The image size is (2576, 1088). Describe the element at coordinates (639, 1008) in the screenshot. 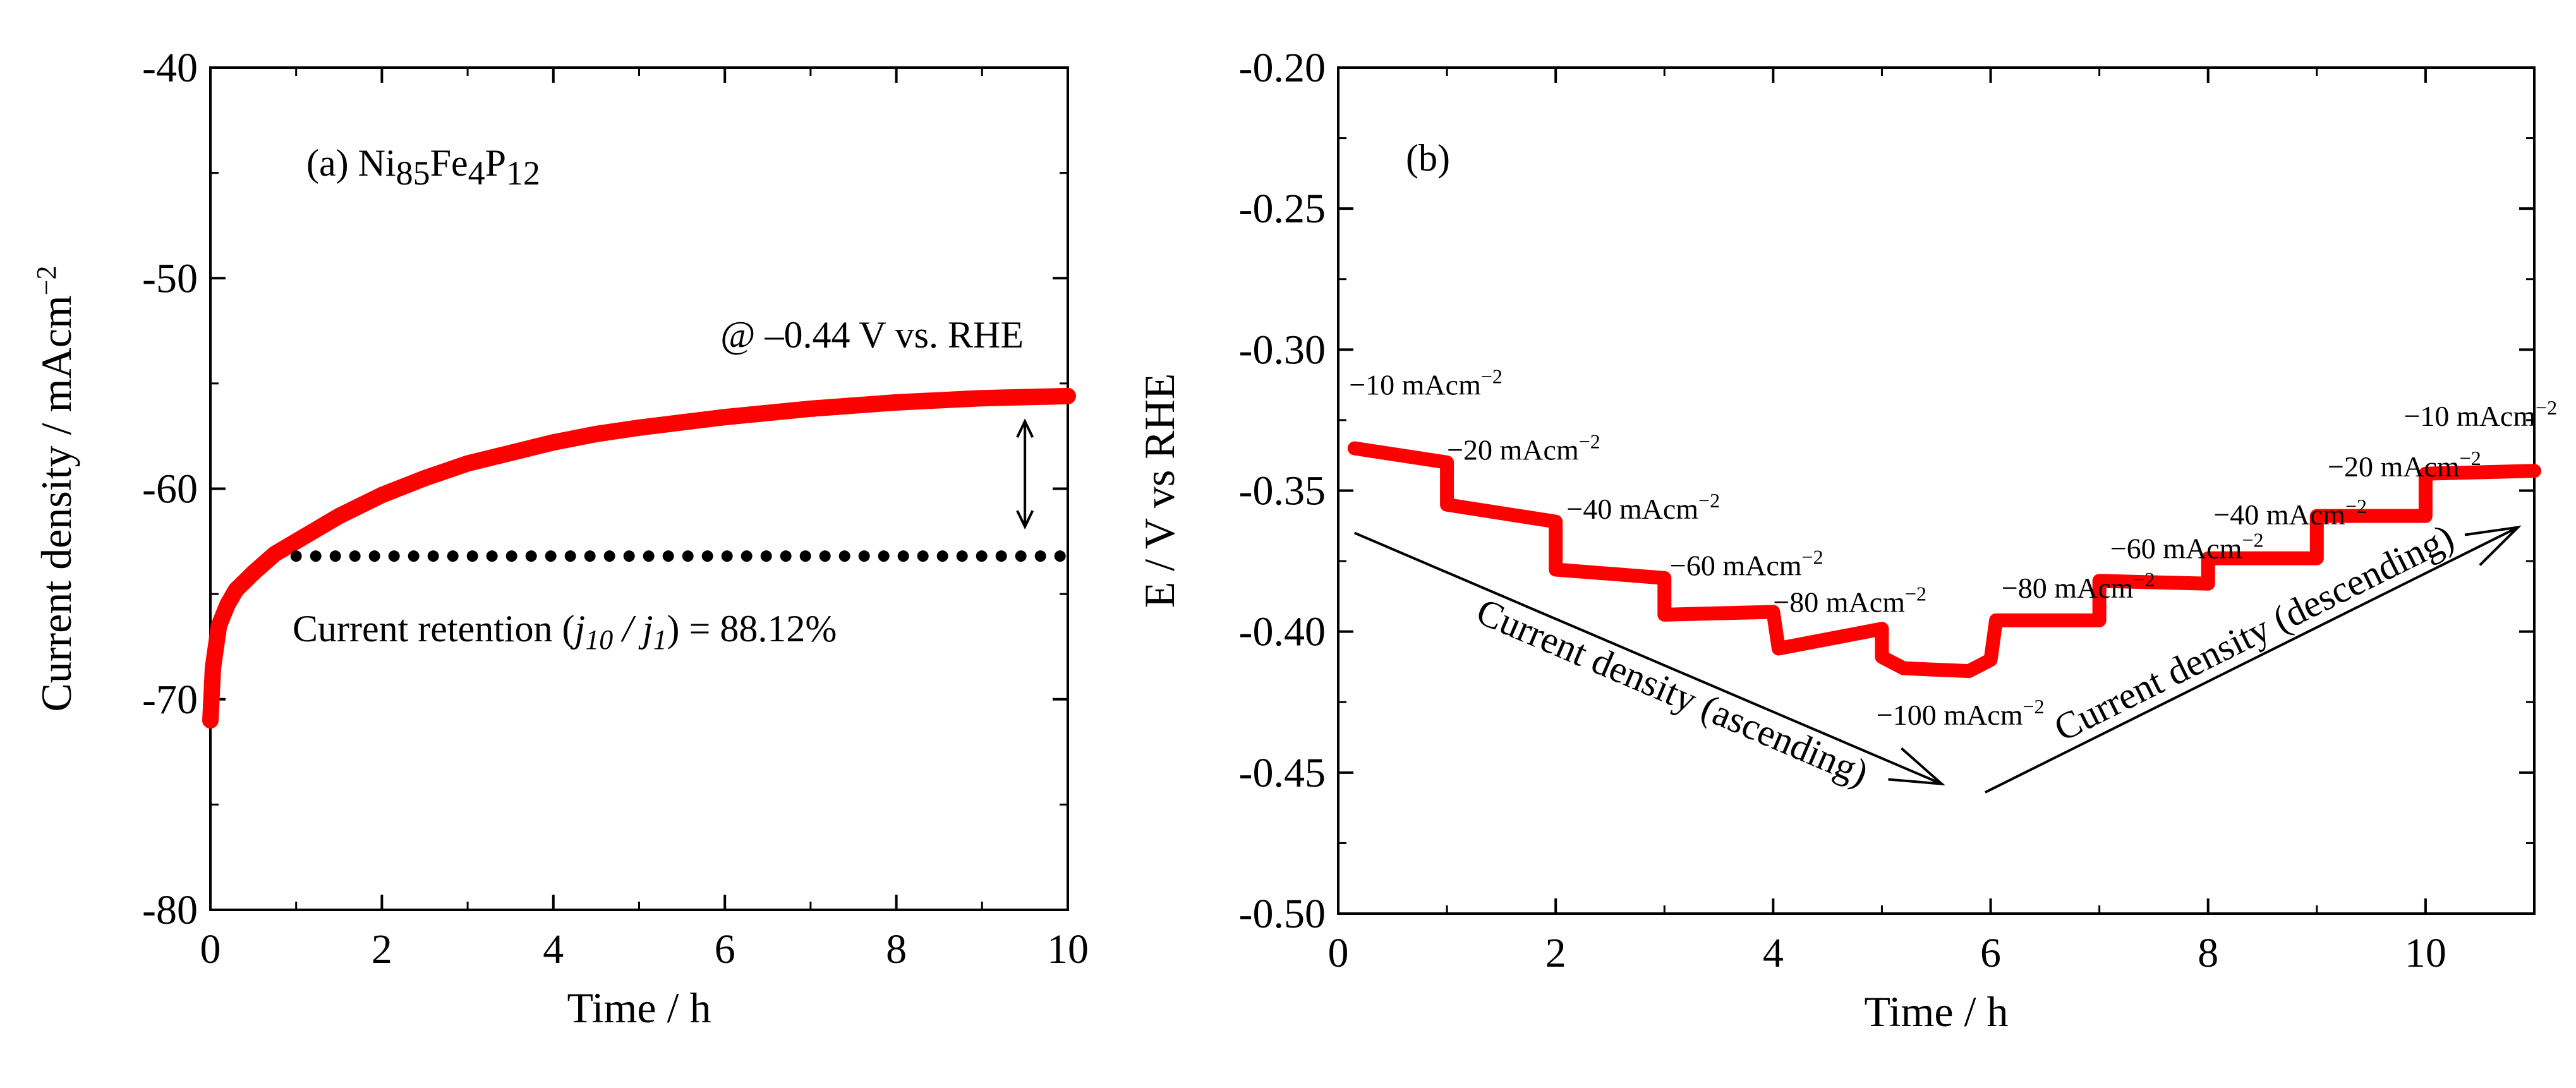

I see `x-axis-title: Time / h` at that location.